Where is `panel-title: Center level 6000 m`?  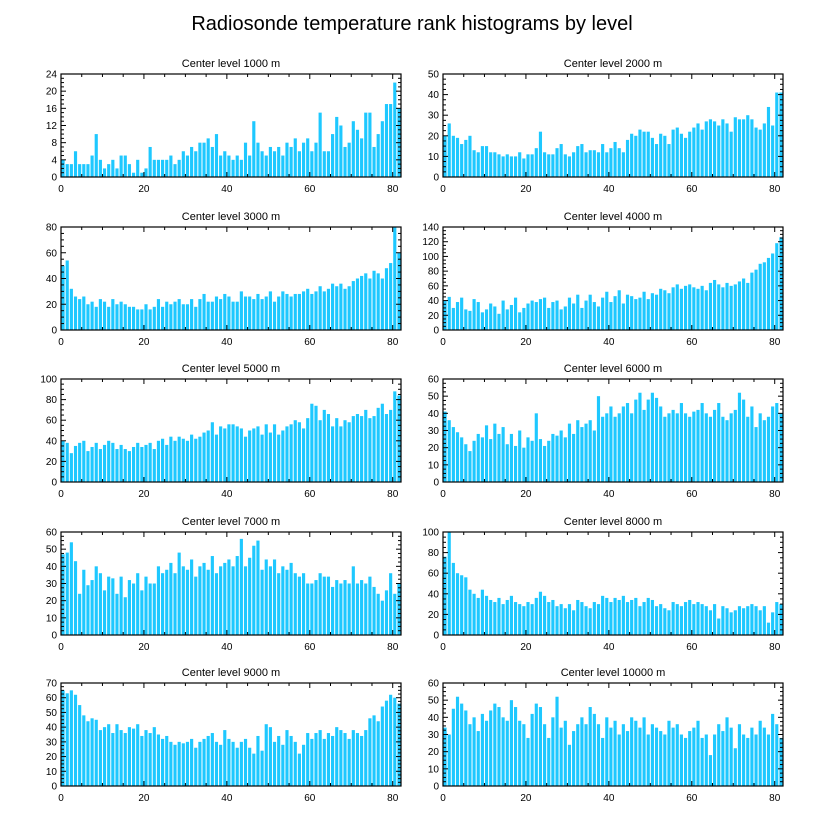
panel-title: Center level 6000 m is located at coordinates (613, 369).